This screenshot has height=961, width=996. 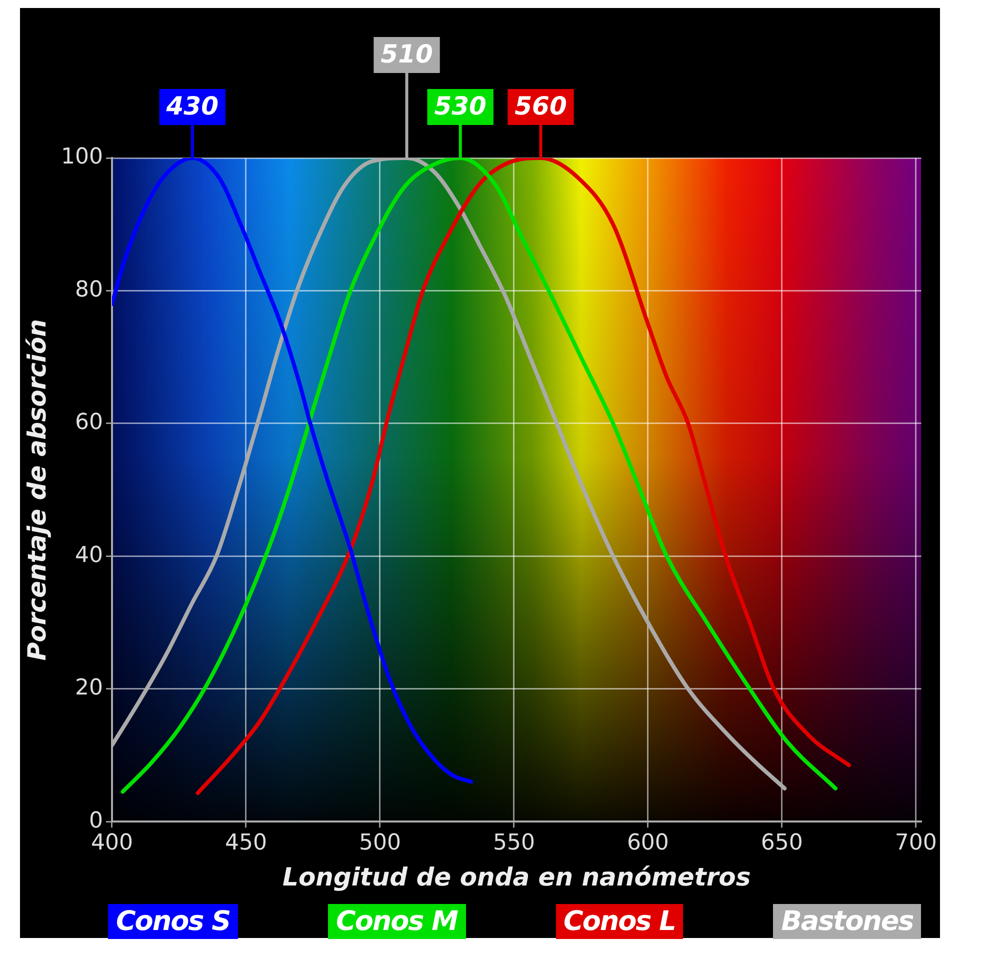 What do you see at coordinates (37, 490) in the screenshot?
I see `y-axis-title: Porcentaje de absorción` at bounding box center [37, 490].